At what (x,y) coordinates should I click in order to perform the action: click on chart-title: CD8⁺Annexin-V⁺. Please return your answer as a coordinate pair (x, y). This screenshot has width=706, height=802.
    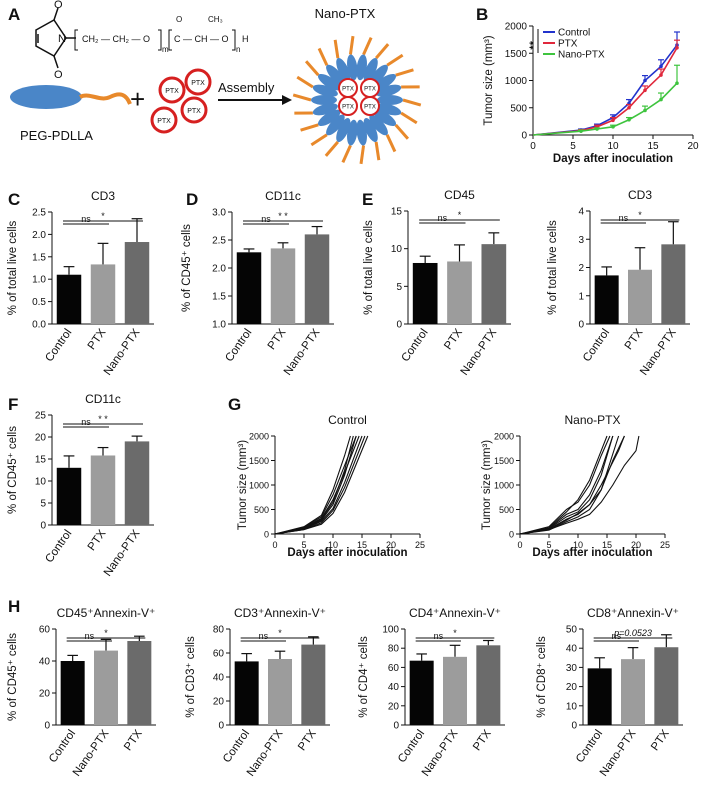
    Looking at the image, I should click on (633, 613).